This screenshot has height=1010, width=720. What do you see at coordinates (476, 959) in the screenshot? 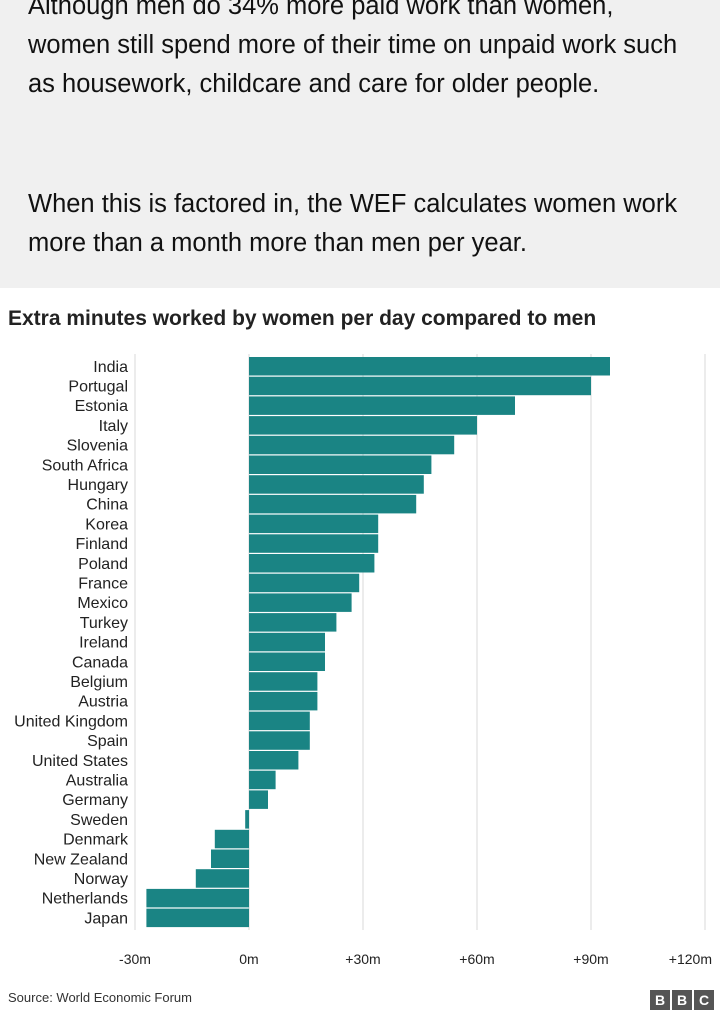
I see `x-tick-label: +60m` at bounding box center [476, 959].